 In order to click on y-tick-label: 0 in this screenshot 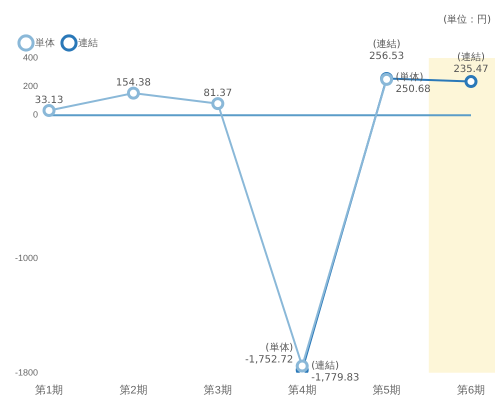, I will do `click(35, 115)`.